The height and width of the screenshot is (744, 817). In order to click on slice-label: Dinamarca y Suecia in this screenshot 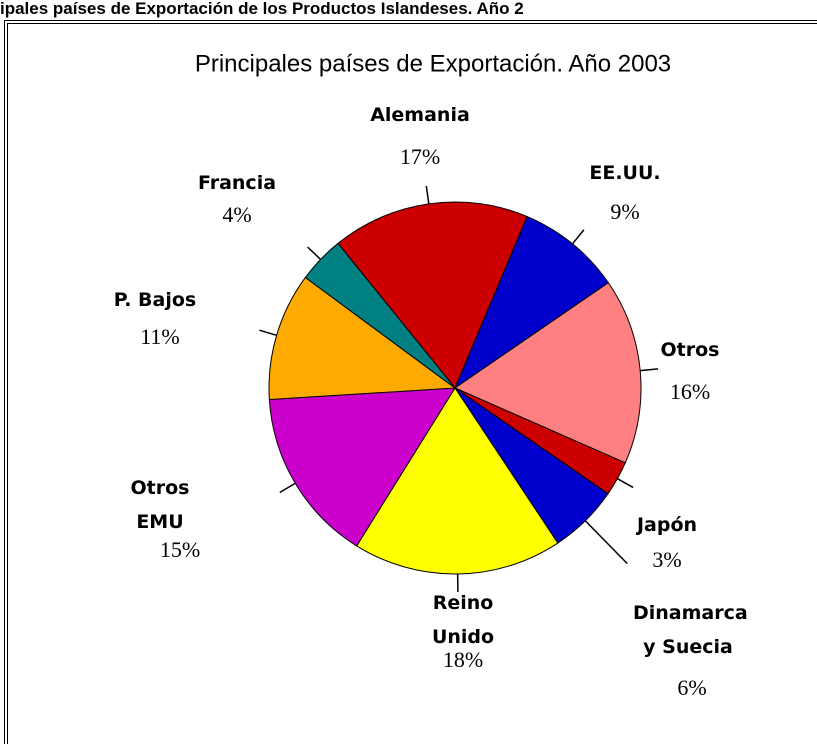, I will do `click(688, 630)`.